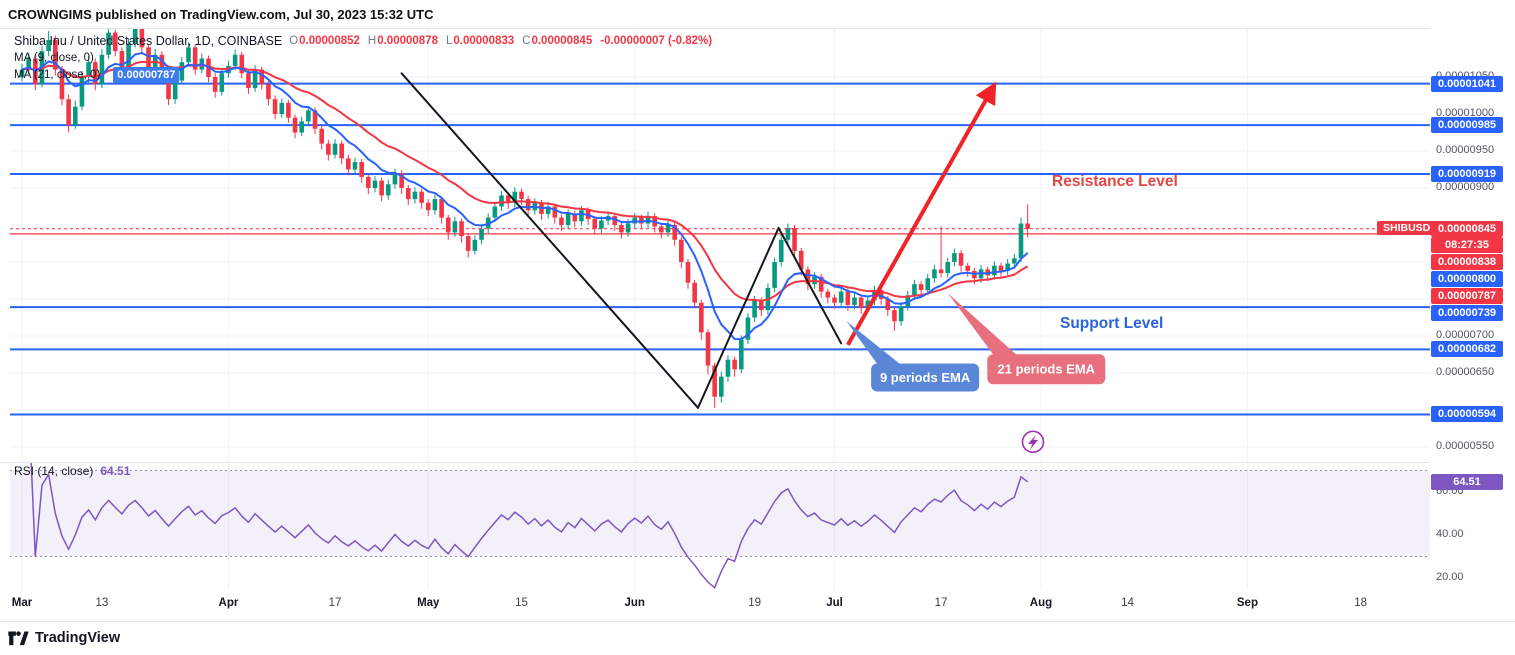  Describe the element at coordinates (18, 638) in the screenshot. I see `tradingview-logo-icon` at that location.